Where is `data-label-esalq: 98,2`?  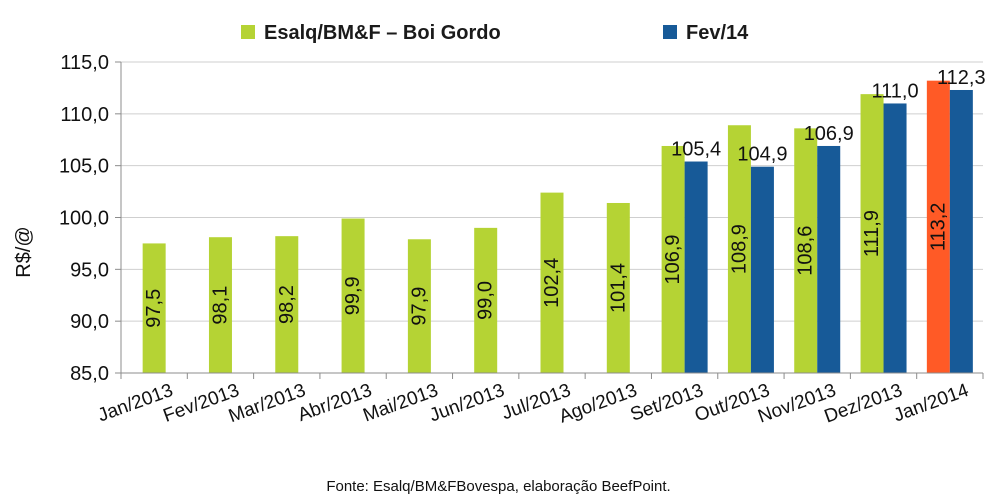 data-label-esalq: 98,2 is located at coordinates (287, 304).